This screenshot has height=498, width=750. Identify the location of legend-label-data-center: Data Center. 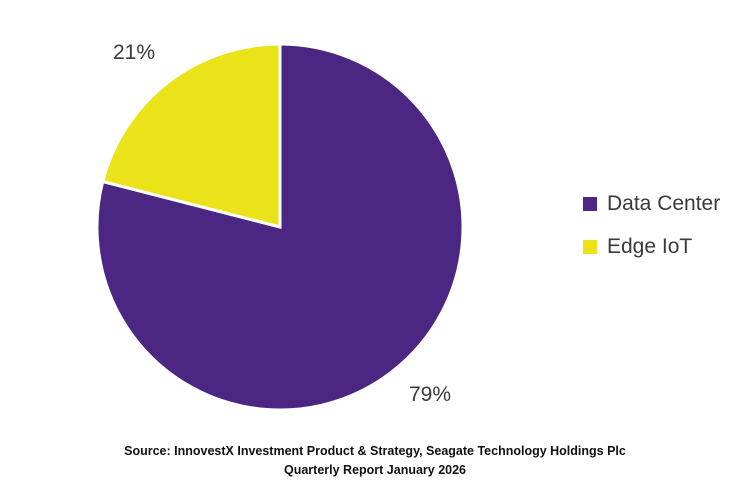
(664, 203).